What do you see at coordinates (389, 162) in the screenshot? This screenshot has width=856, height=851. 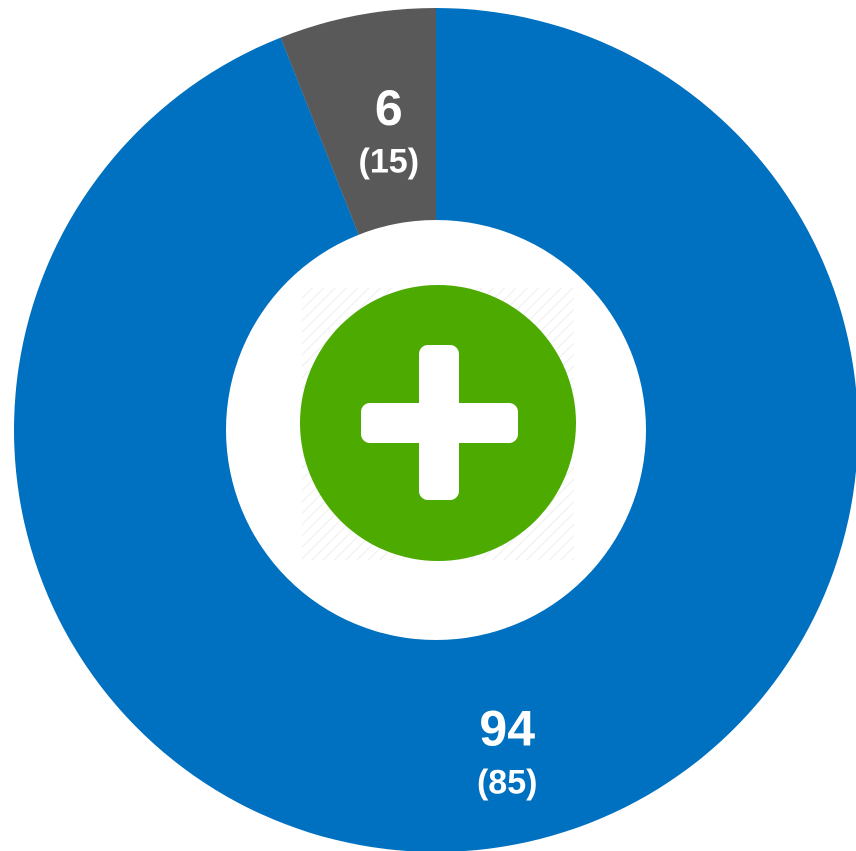 I see `compare-label: (15)` at bounding box center [389, 162].